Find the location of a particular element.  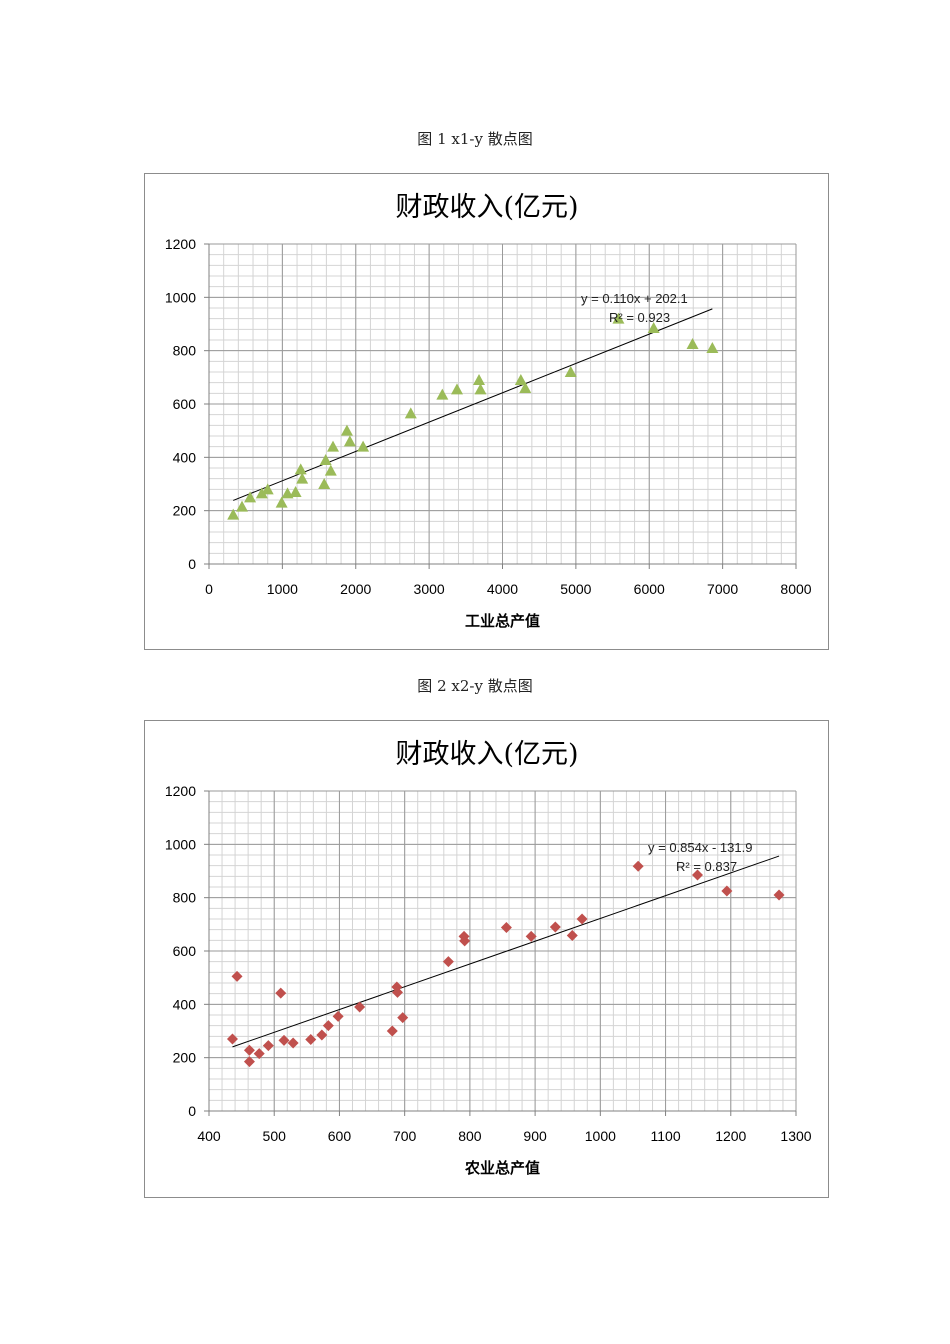

c2-trendline-equation: y = 0.854x - 131.9 is located at coordinates (700, 847).